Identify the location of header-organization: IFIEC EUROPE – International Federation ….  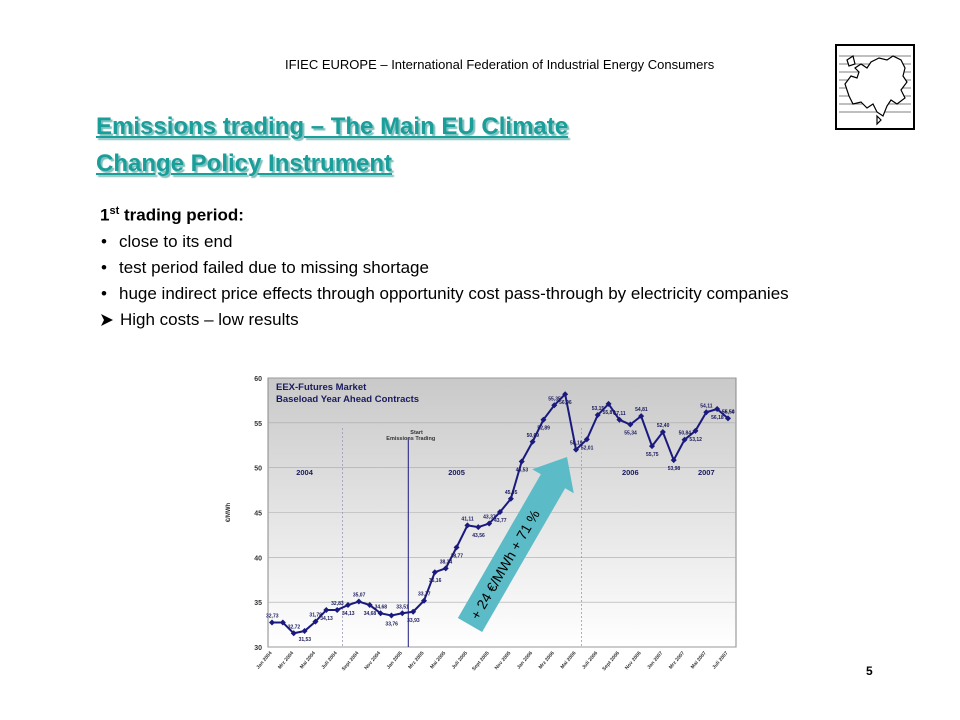
(500, 64).